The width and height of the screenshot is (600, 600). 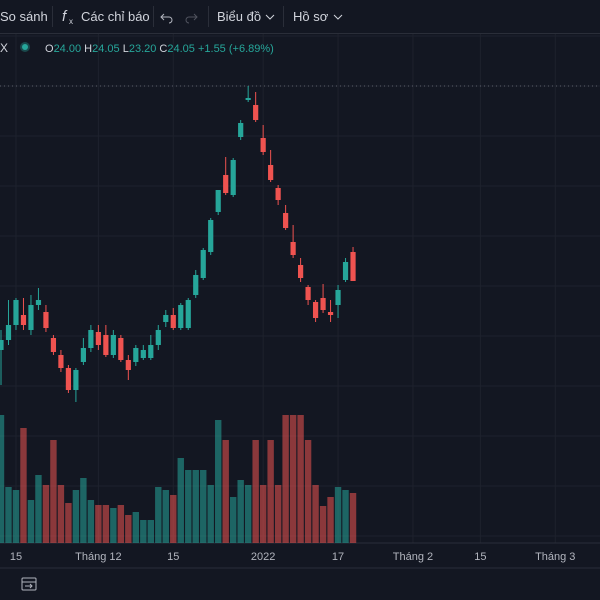 What do you see at coordinates (311, 16) in the screenshot?
I see `profile-button: Hồ sơ` at bounding box center [311, 16].